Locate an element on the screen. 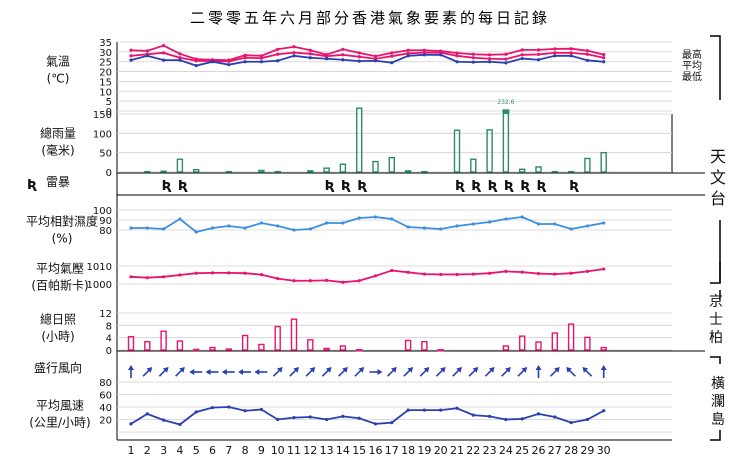  wind-arrow-head is located at coordinates (380, 372).